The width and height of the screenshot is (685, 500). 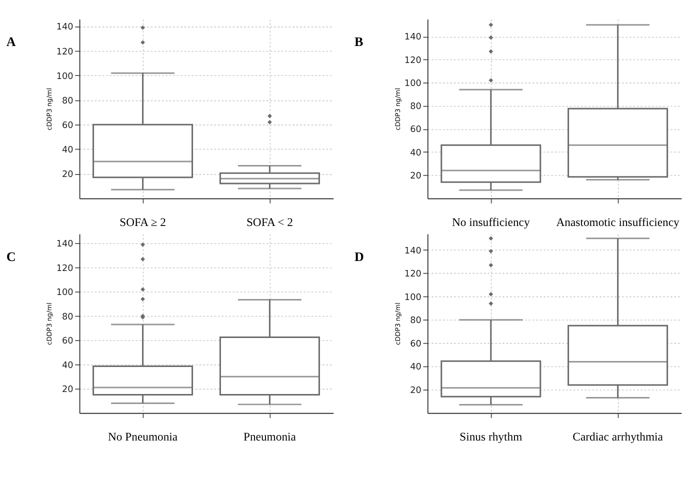 What do you see at coordinates (618, 222) in the screenshot?
I see `x-tick-label: Anastomotic insufficiency` at bounding box center [618, 222].